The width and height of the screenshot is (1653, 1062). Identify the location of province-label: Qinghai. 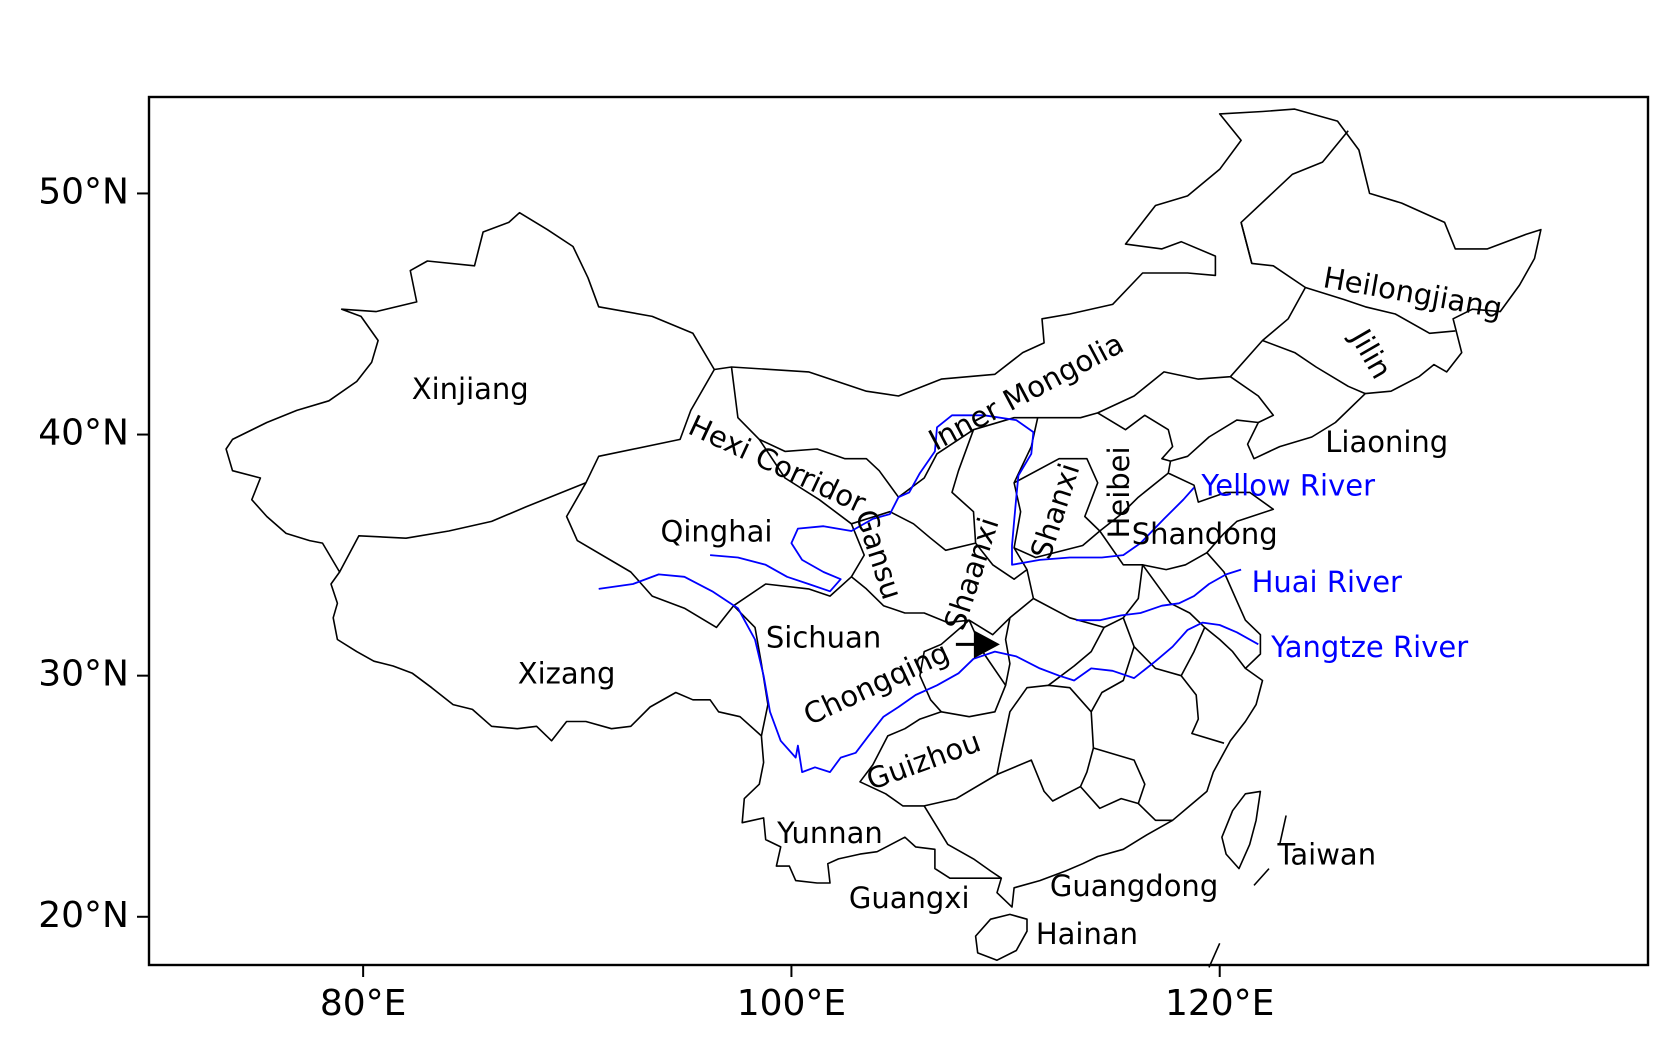
(717, 531).